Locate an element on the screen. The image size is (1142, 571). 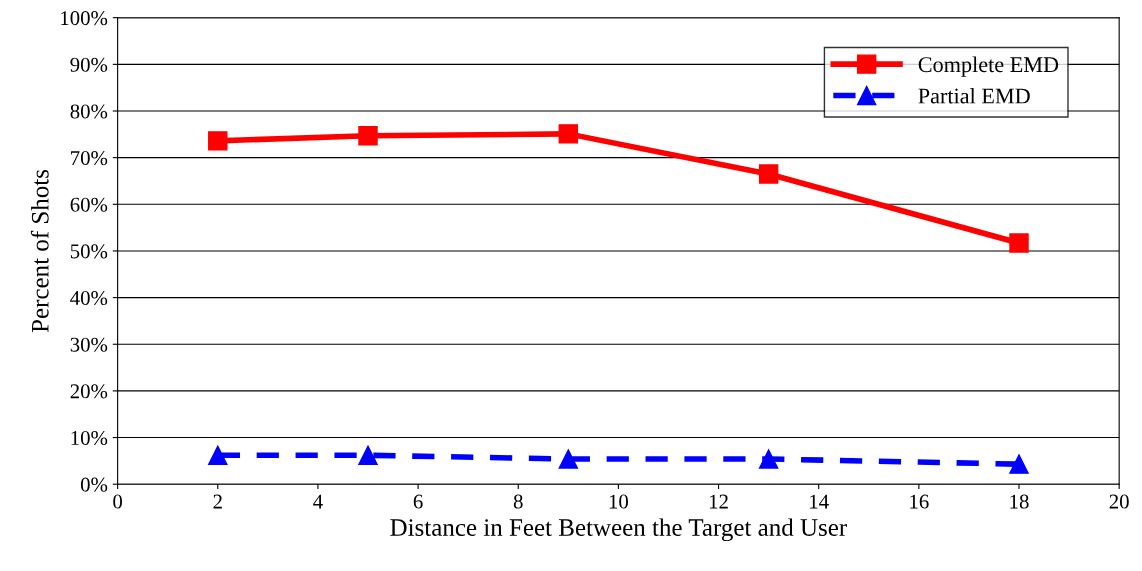
y-tick-label: 30% is located at coordinates (89, 344).